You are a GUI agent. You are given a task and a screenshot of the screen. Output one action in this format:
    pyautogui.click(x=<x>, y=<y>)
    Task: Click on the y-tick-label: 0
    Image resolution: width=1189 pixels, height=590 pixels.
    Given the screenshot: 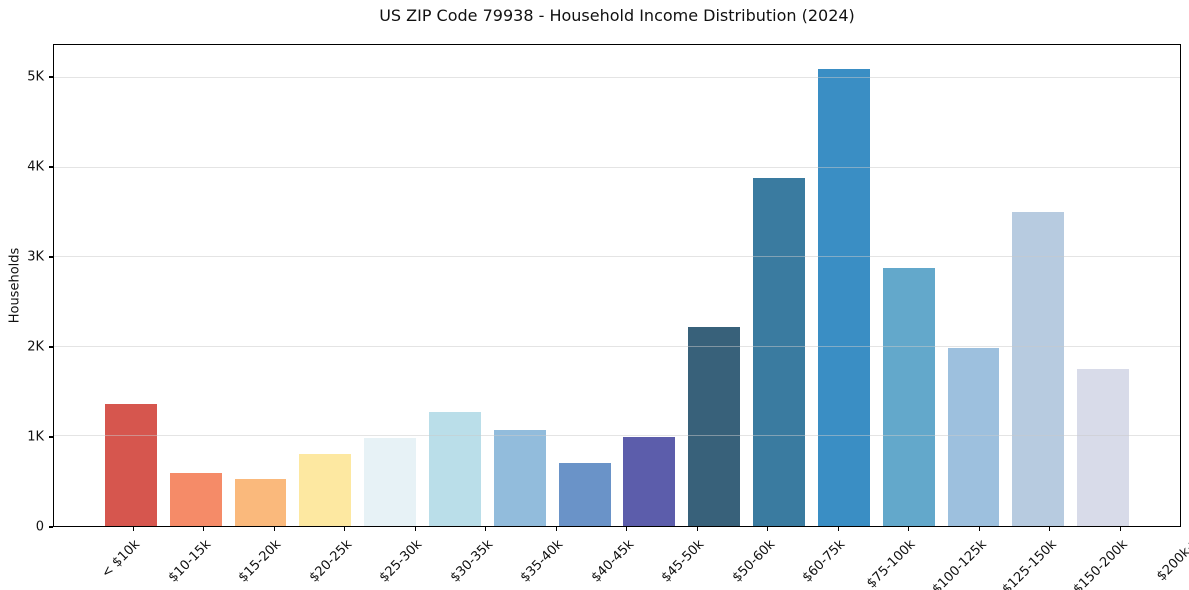 What is the action you would take?
    pyautogui.click(x=39, y=527)
    